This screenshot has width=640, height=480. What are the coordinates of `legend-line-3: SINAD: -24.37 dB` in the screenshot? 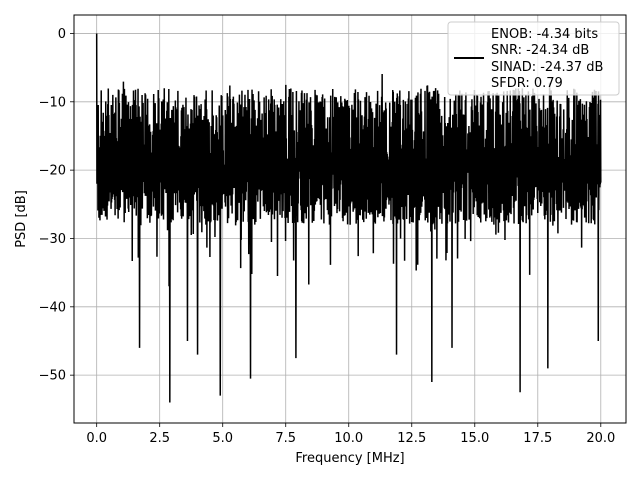 It's located at (547, 67).